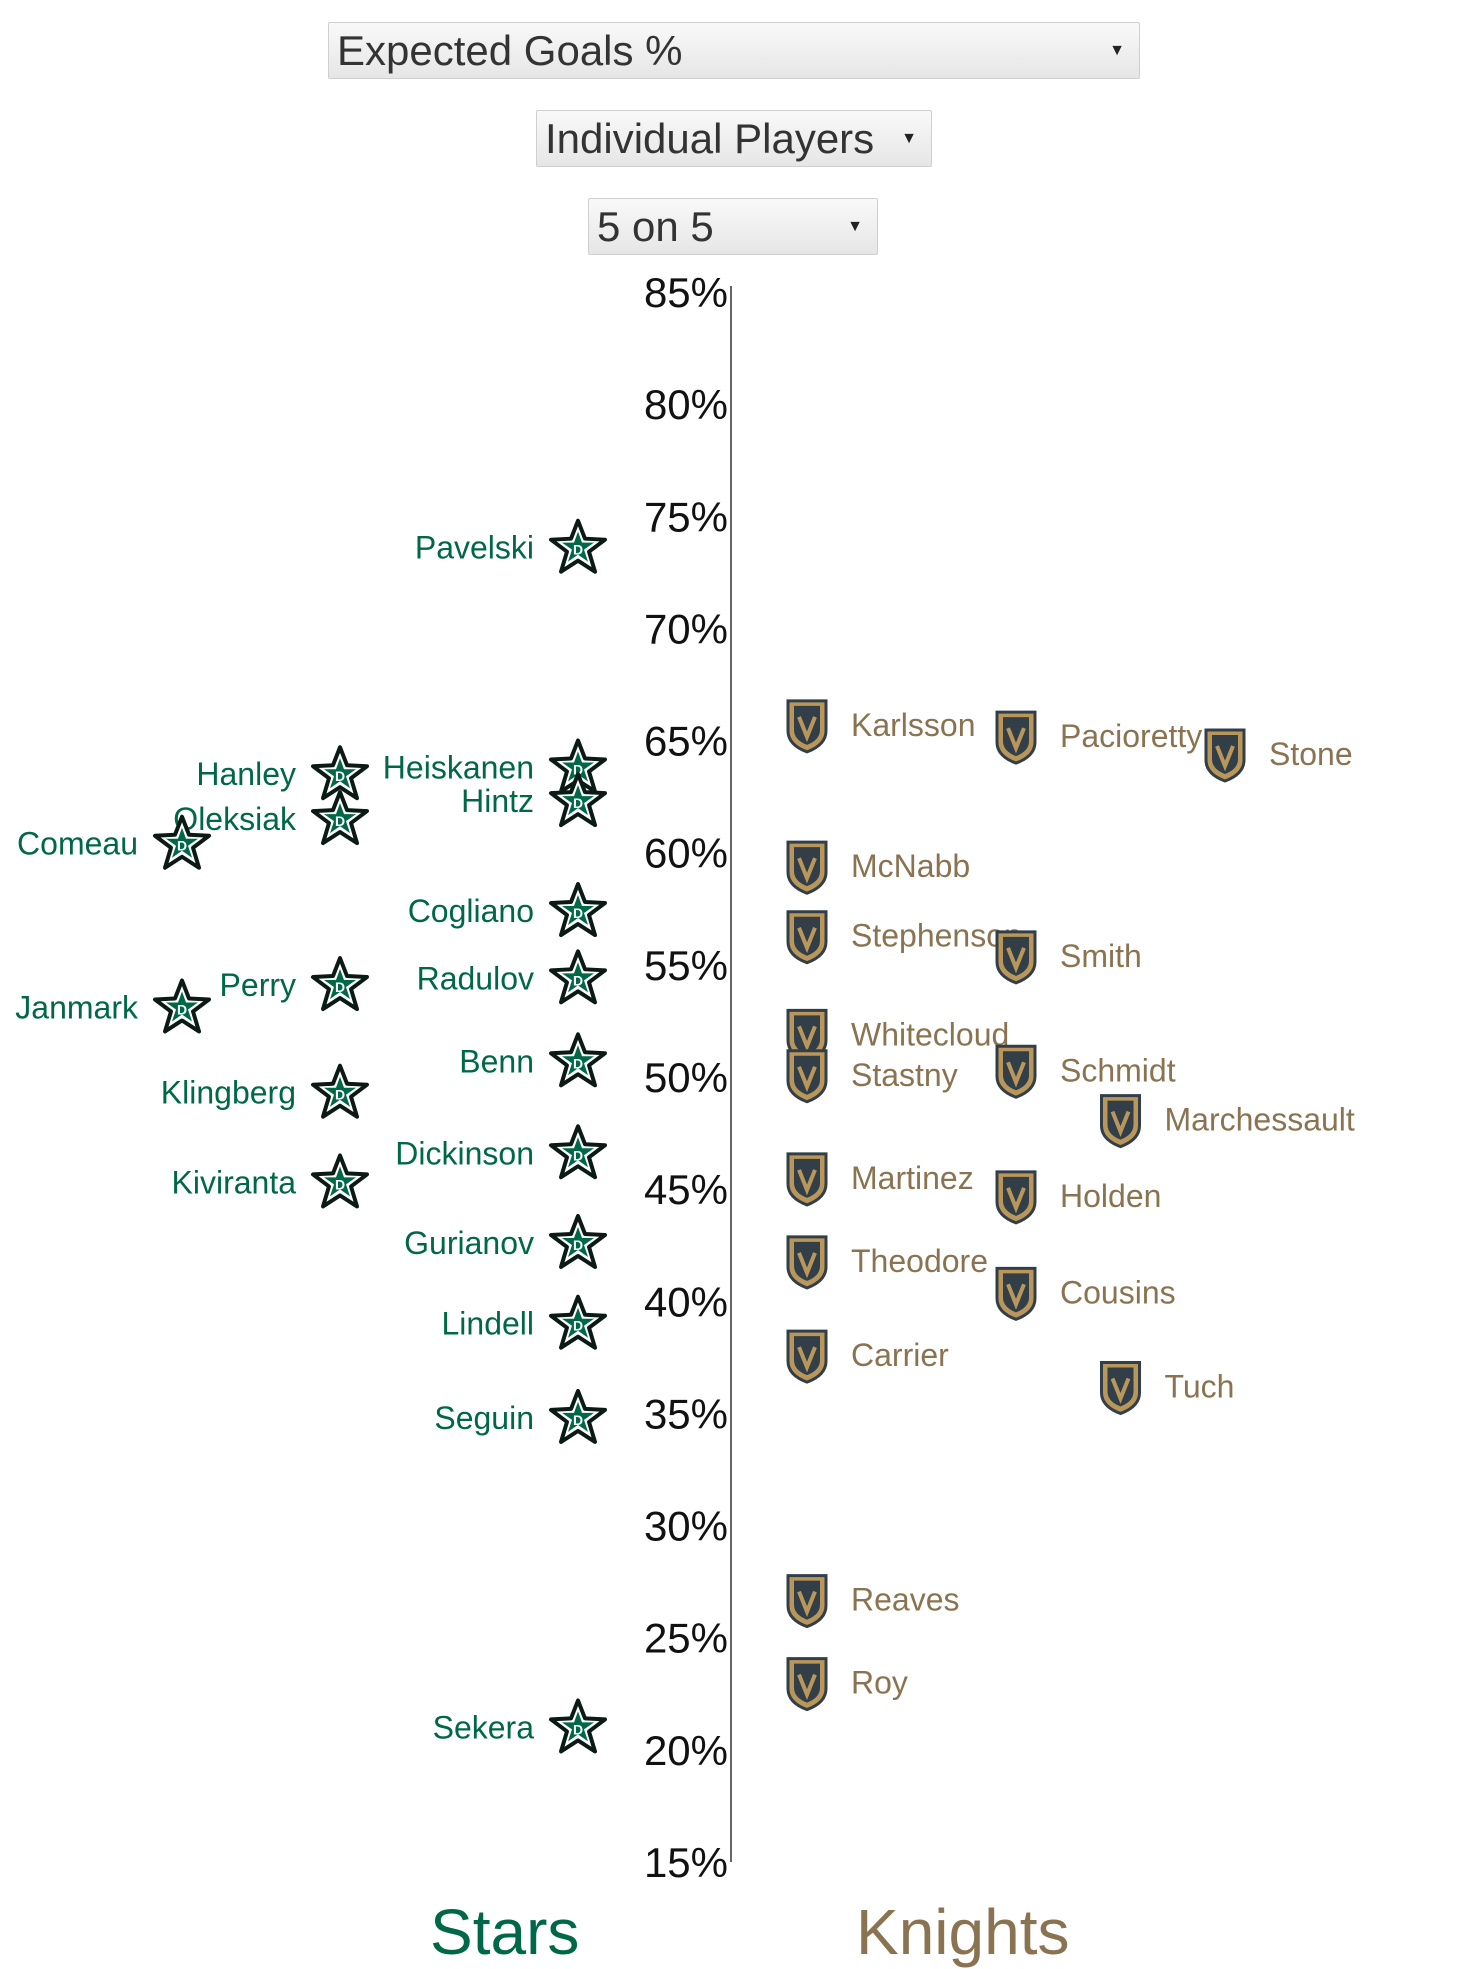 The height and width of the screenshot is (1969, 1460). Describe the element at coordinates (913, 725) in the screenshot. I see `point-label: Karlsson` at that location.